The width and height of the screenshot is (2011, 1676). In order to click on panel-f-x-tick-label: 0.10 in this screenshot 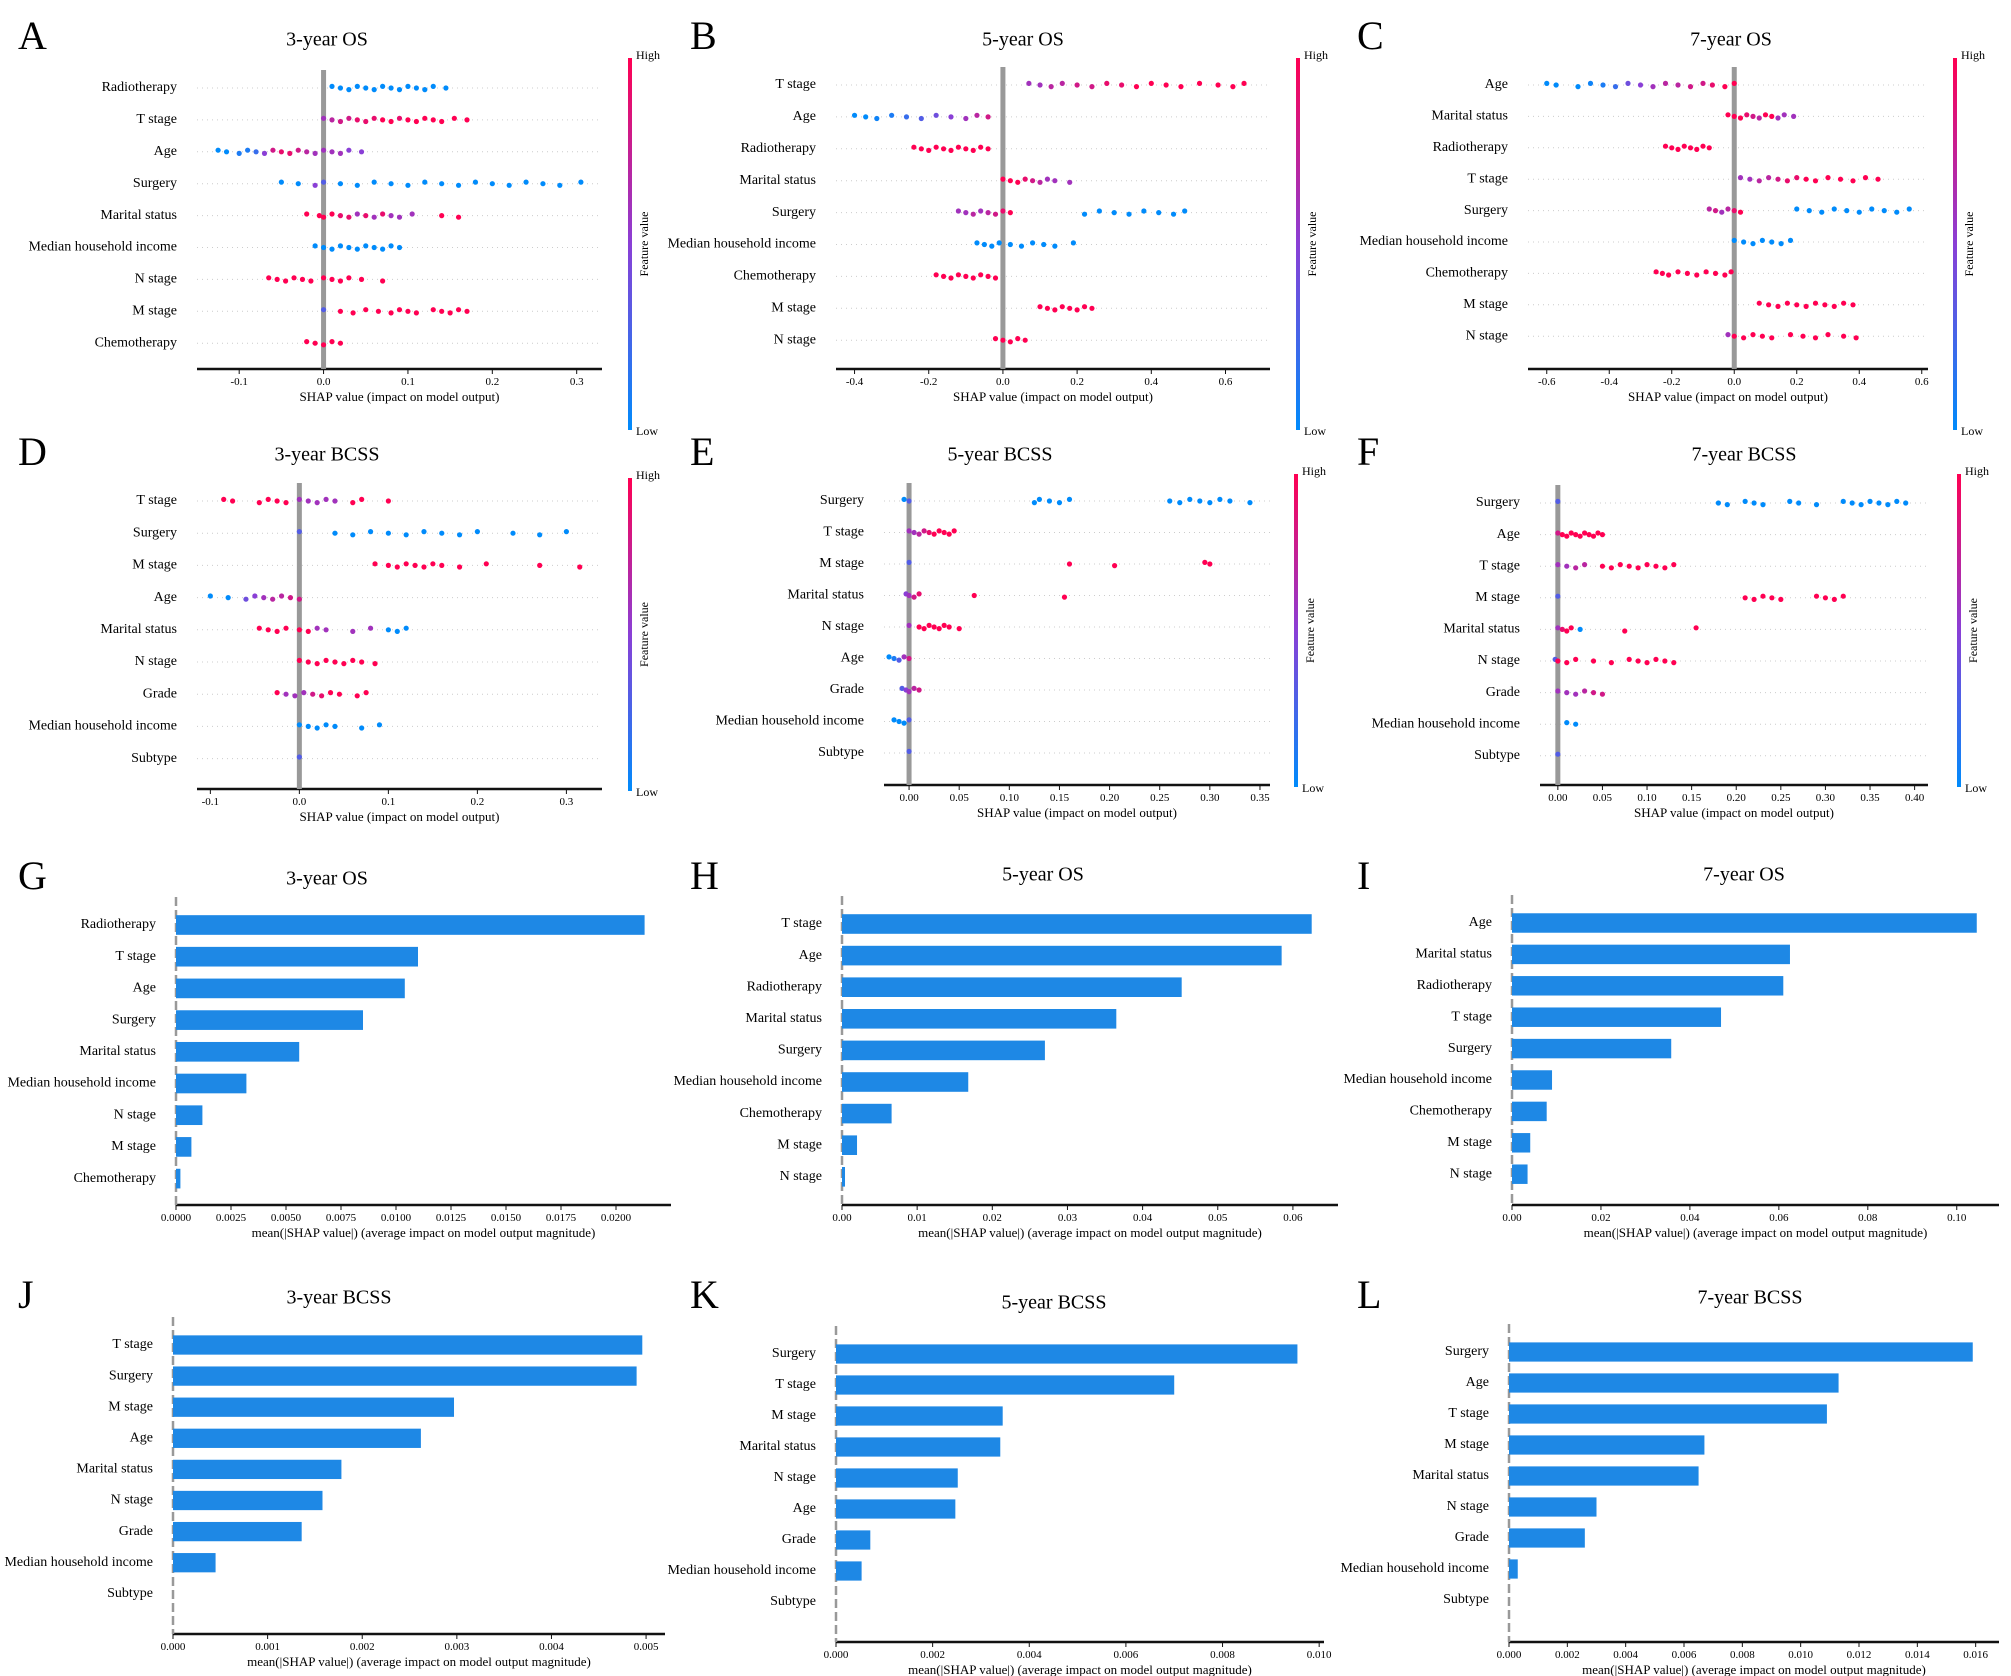, I will do `click(1647, 798)`.